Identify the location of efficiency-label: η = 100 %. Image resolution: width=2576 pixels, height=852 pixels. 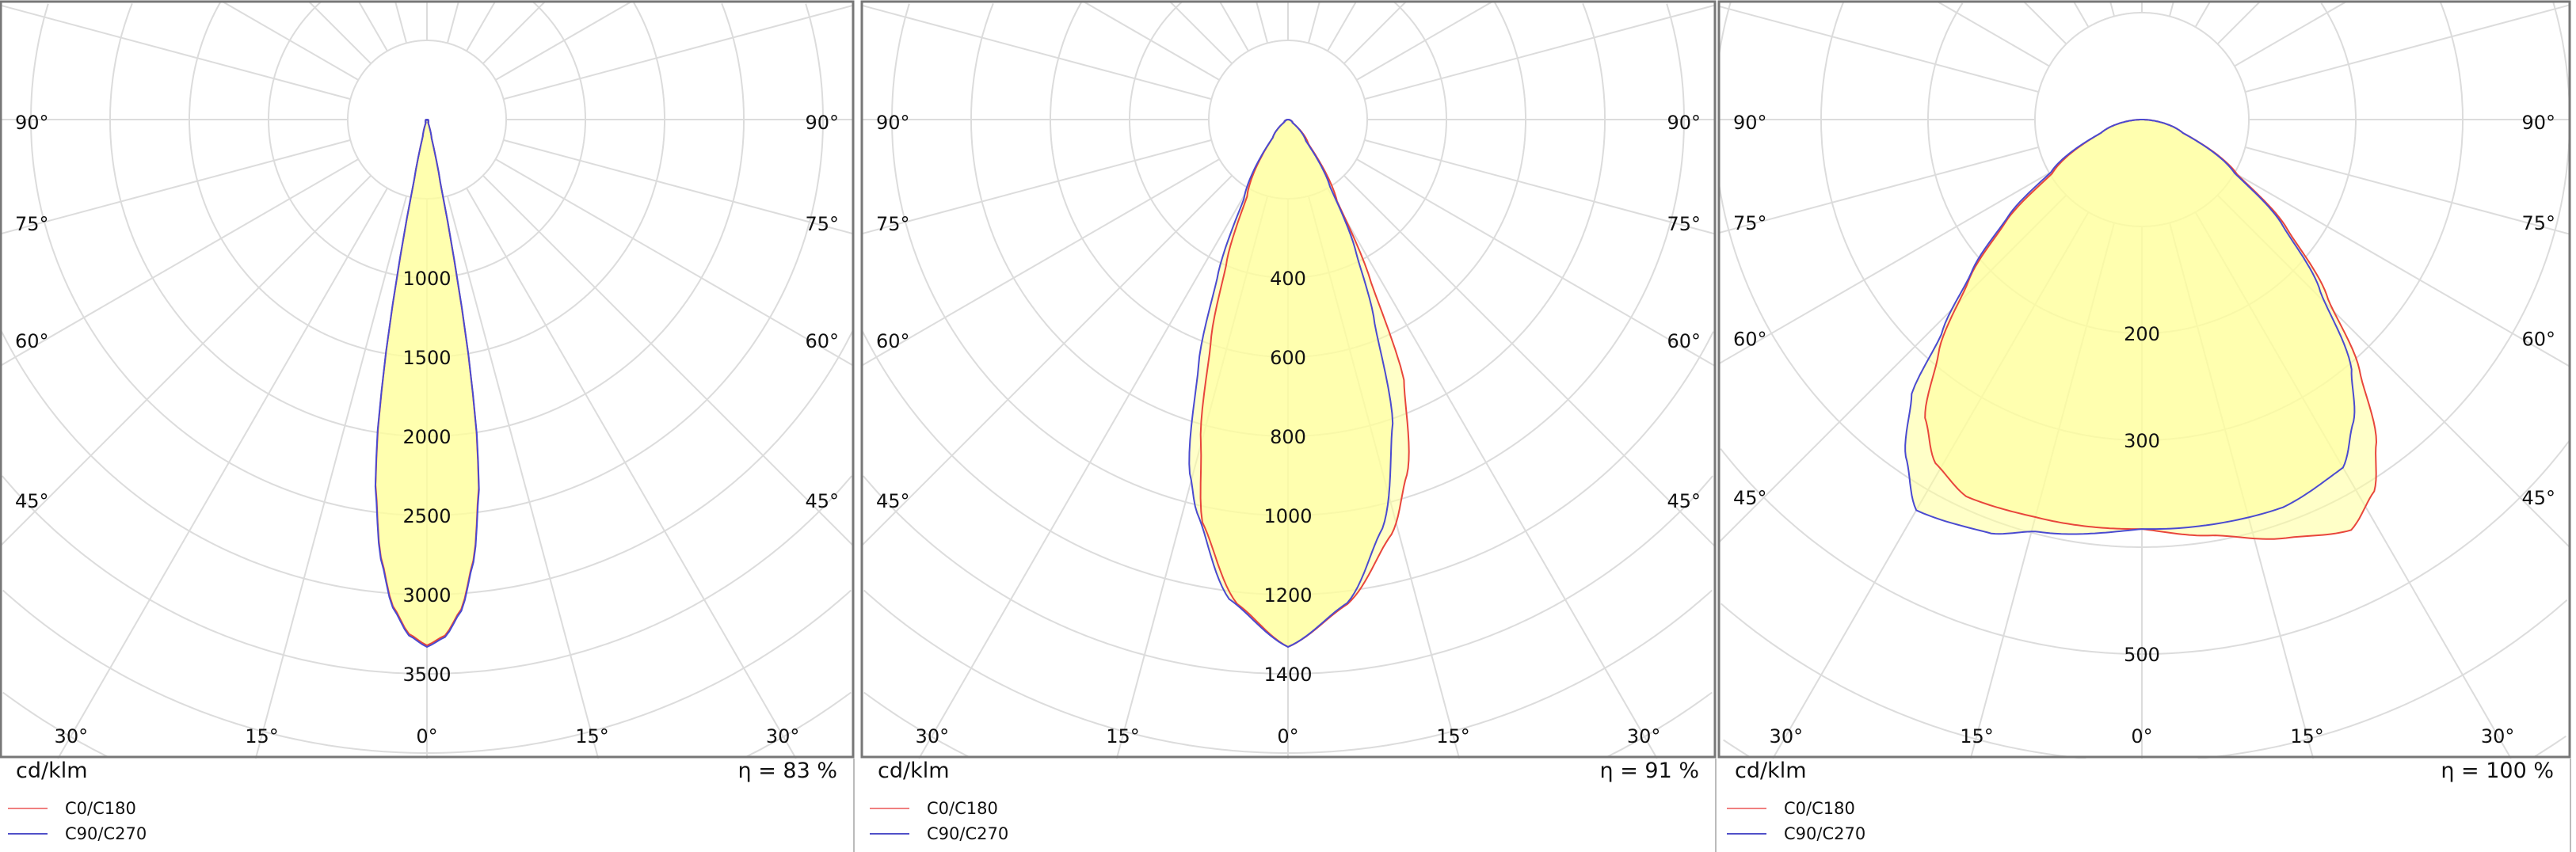
(2497, 771).